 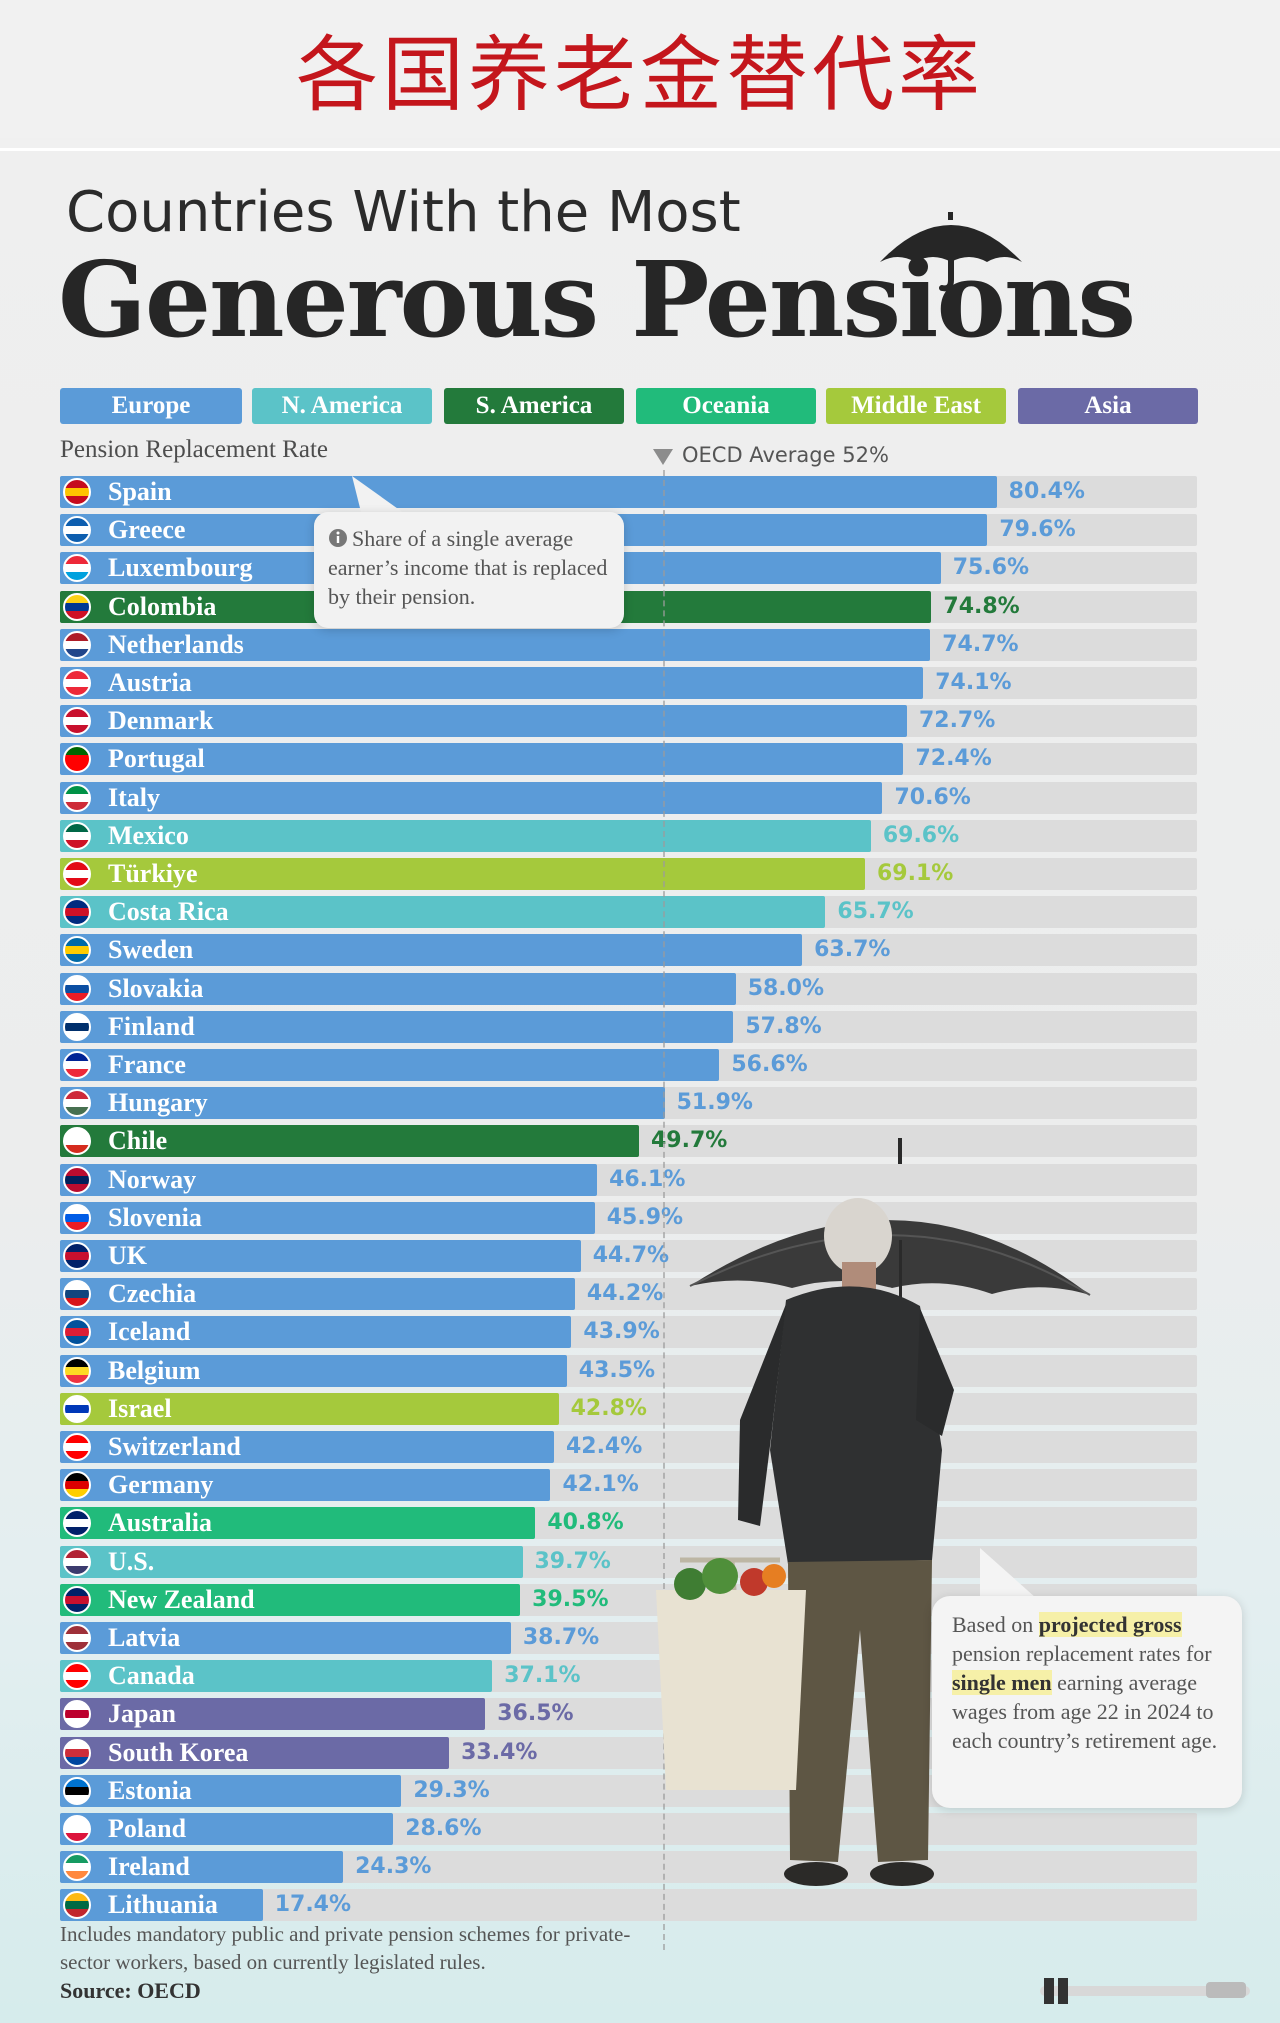 What do you see at coordinates (783, 1026) in the screenshot?
I see `value-label: 57.8%` at bounding box center [783, 1026].